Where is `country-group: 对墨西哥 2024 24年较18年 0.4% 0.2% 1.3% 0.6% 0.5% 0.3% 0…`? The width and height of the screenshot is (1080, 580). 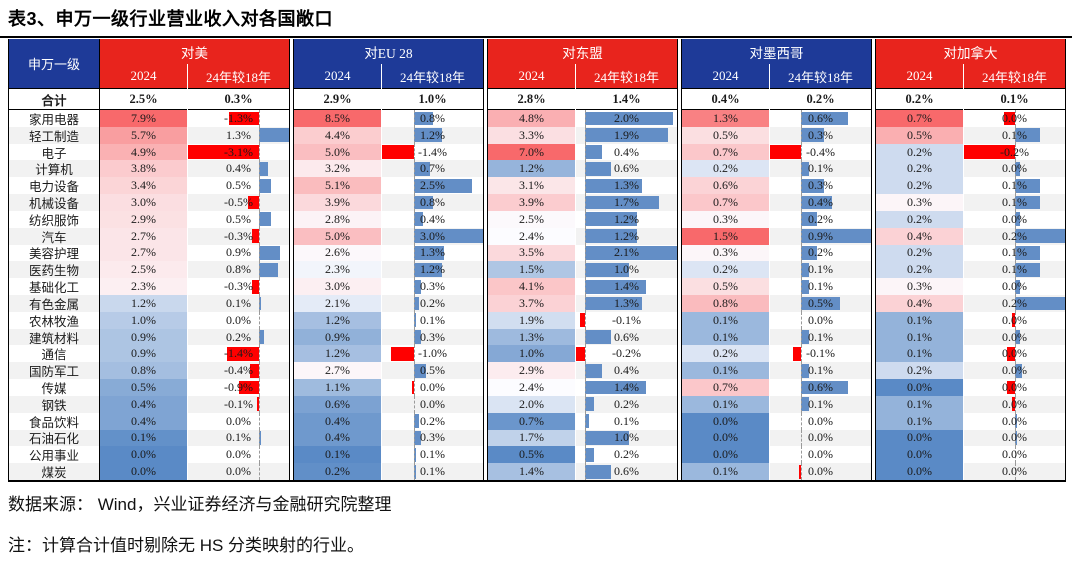
country-group: 对墨西哥 2024 24年较18年 0.4% 0.2% 1.3% 0.6% 0.5% 0.3% 0… is located at coordinates (776, 259).